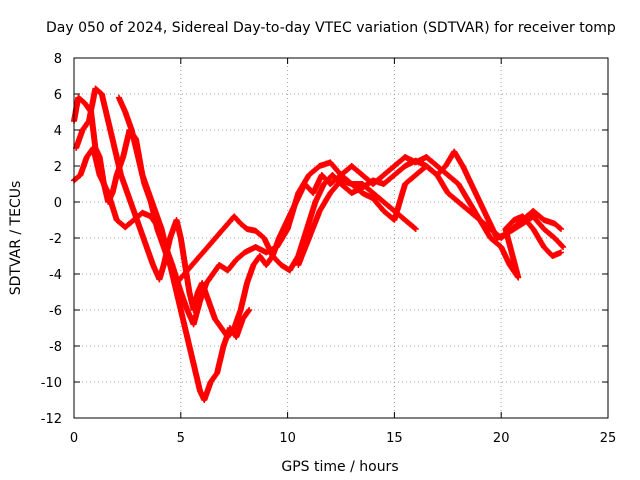  I want to click on x-tick-label: 10, so click(287, 438).